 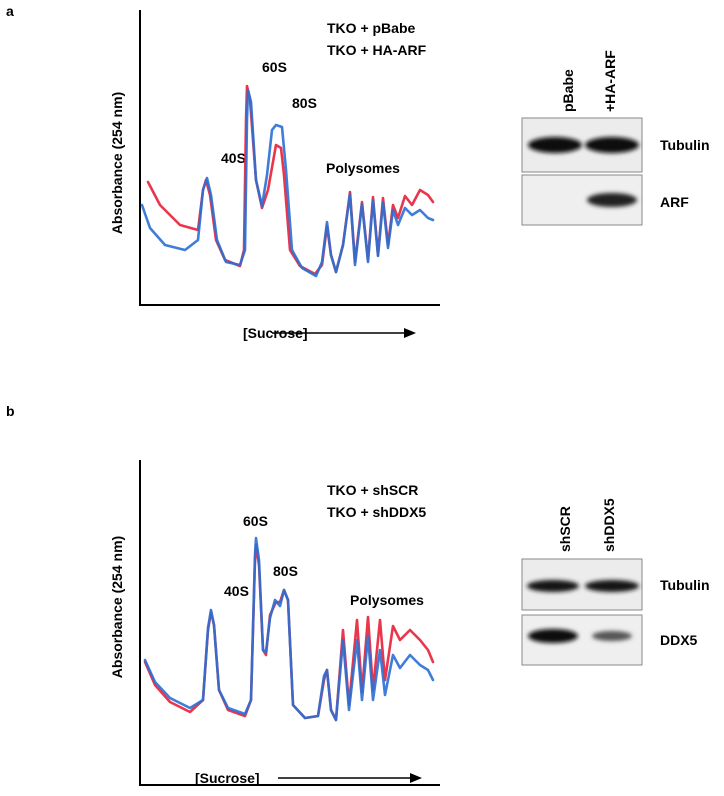 I want to click on panel-label: b, so click(x=10, y=411).